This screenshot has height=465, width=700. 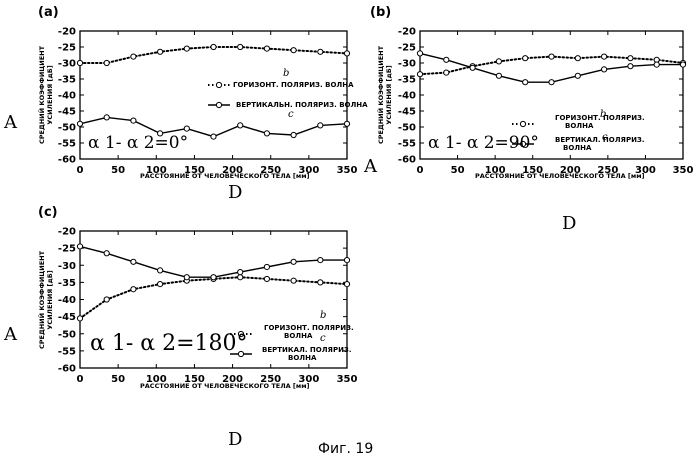 I want to click on legend-label: ВЕРТИКАЛ. ПОЛЯРИЗ., so click(x=307, y=350).